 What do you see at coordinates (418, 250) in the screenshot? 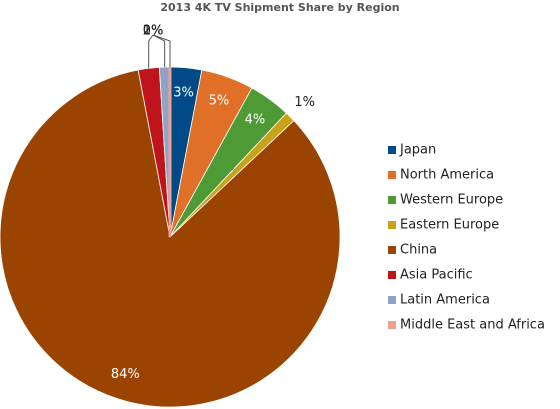
I see `legend-label: China` at bounding box center [418, 250].